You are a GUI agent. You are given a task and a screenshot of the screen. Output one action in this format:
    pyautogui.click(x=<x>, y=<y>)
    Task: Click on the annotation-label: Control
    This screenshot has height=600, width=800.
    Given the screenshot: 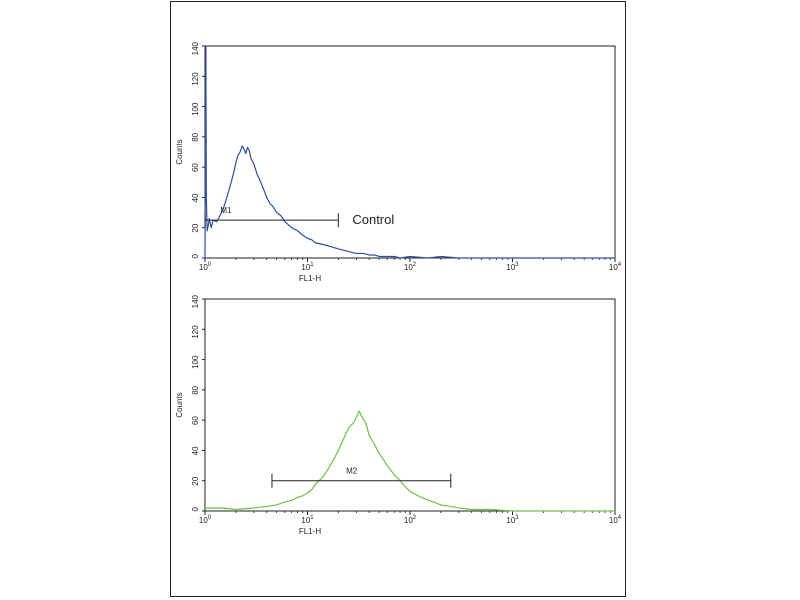 What is the action you would take?
    pyautogui.click(x=373, y=219)
    